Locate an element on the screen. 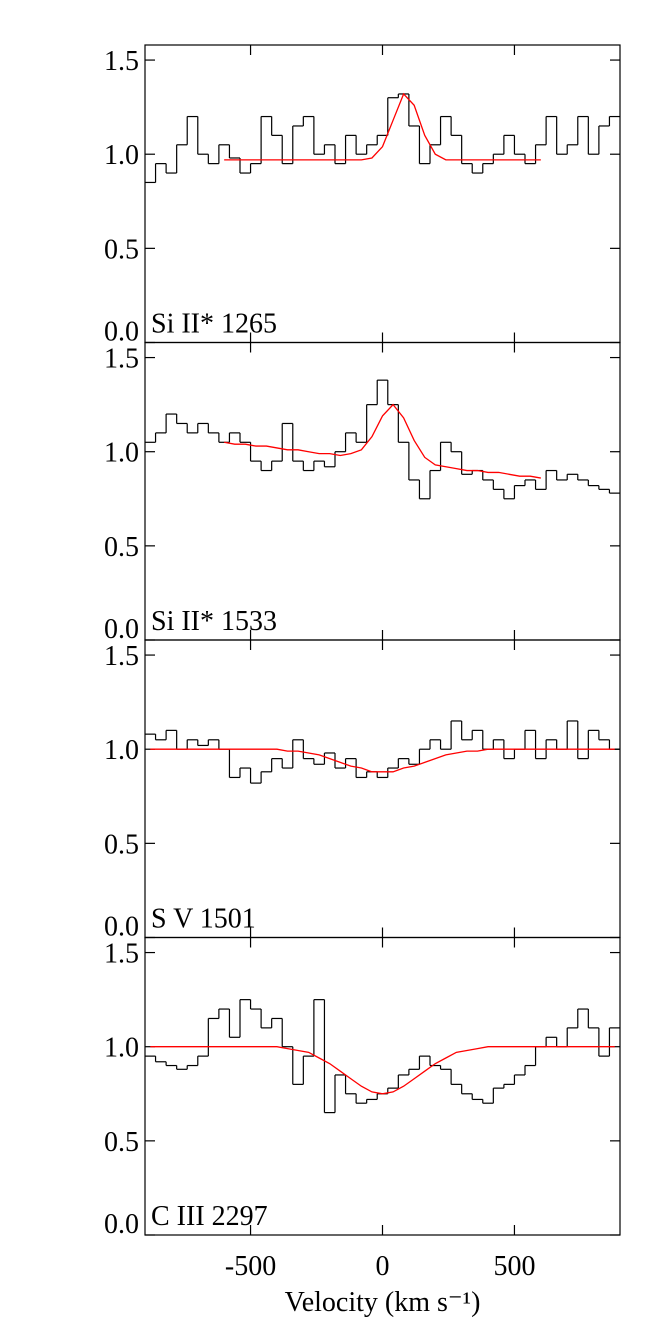 The height and width of the screenshot is (1329, 664). x-tick-label: 0 is located at coordinates (383, 1266).